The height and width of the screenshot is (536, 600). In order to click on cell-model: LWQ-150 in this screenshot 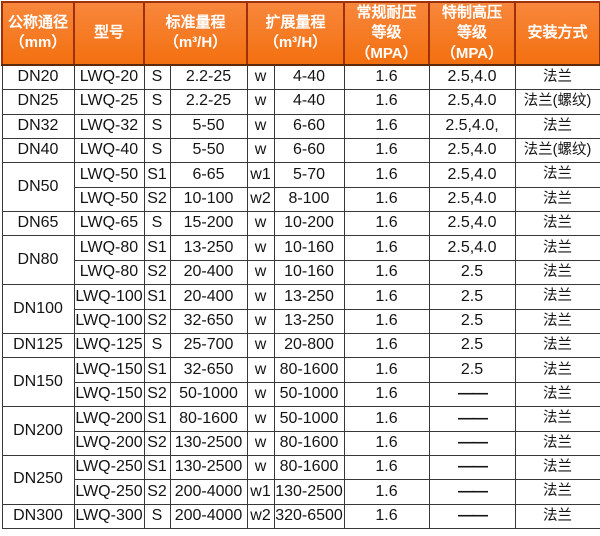, I will do `click(109, 370)`.